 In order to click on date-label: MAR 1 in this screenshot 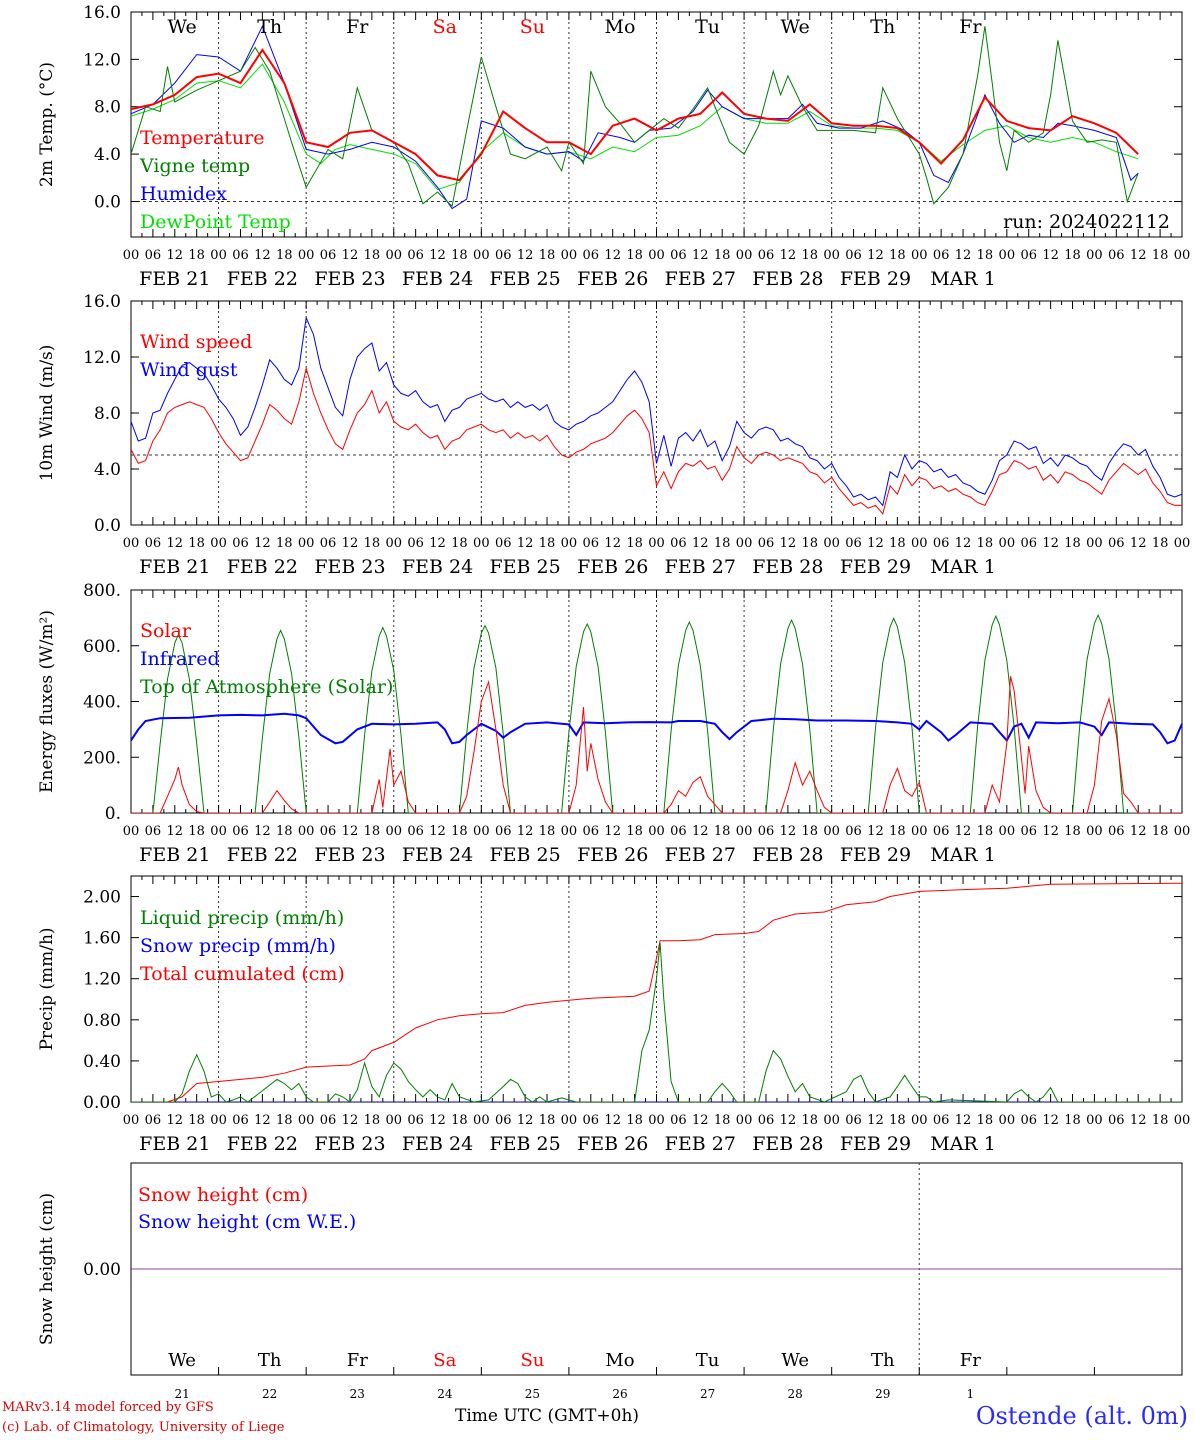, I will do `click(963, 279)`.